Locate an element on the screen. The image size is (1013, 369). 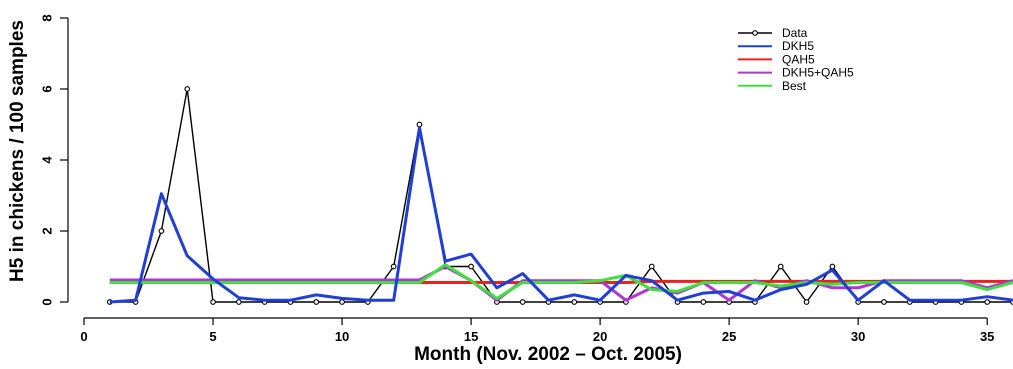
x-tick-label: 0 is located at coordinates (83, 336).